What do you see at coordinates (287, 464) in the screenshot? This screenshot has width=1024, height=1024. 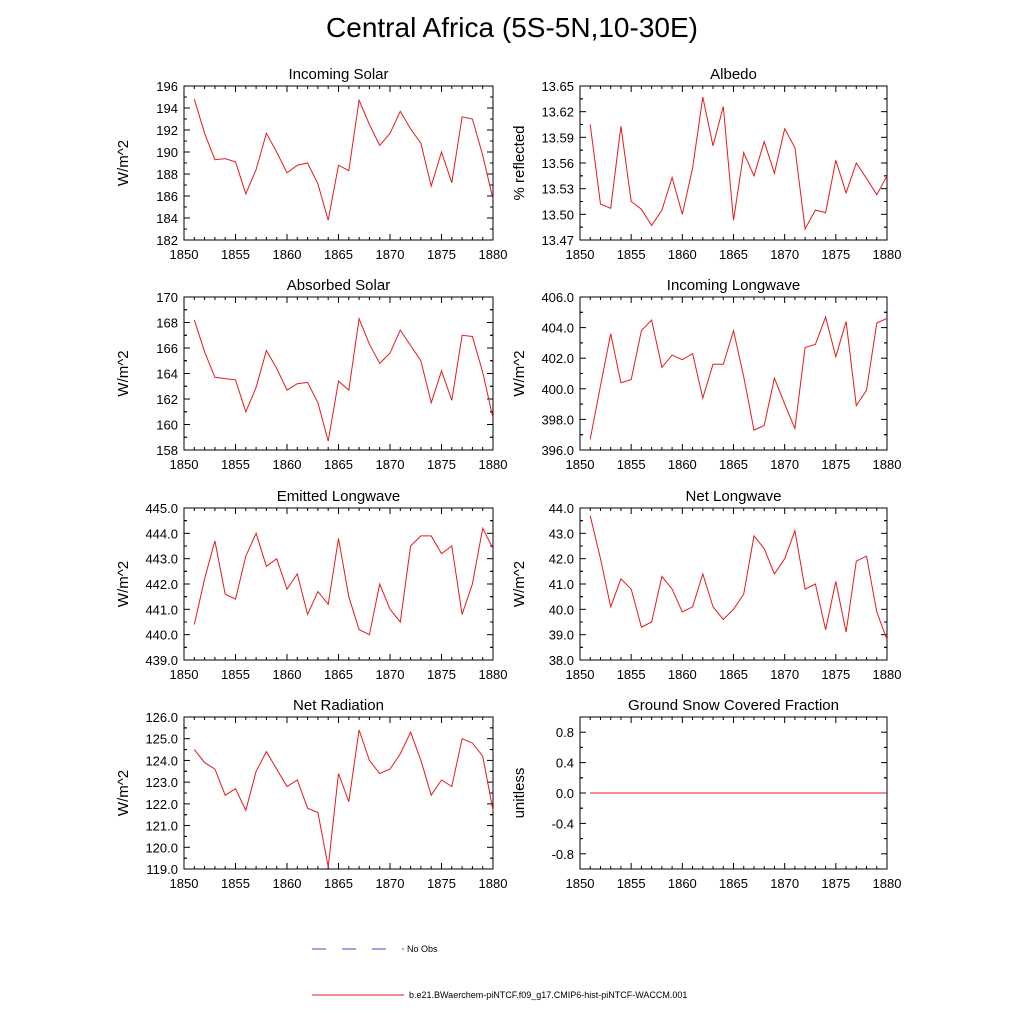 I see `absorbed-solar-xtick-label: 1860` at bounding box center [287, 464].